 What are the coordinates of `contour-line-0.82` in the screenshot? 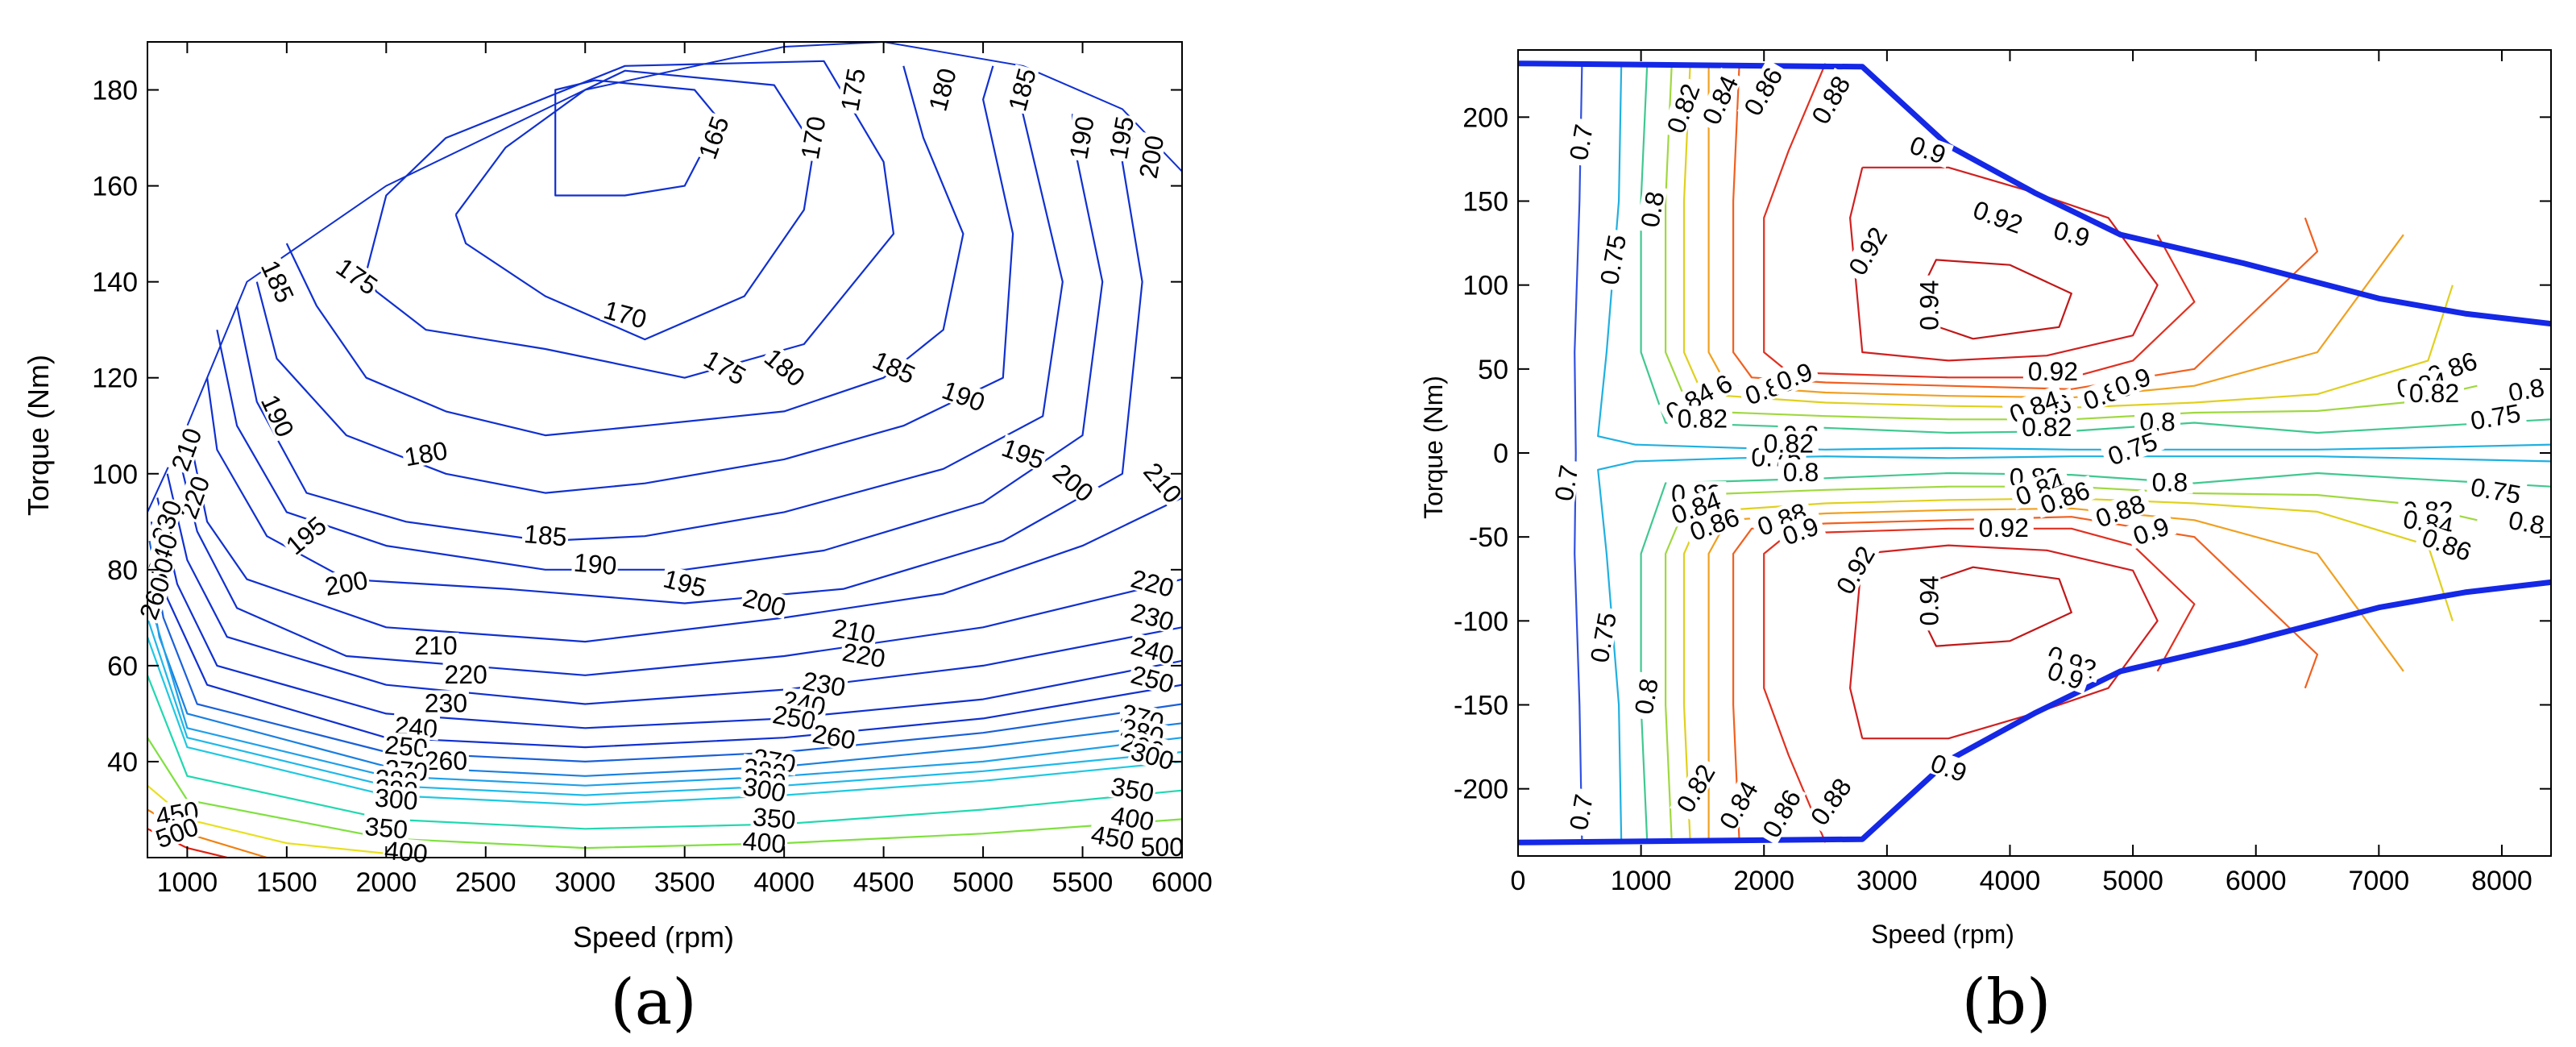 It's located at (2071, 242).